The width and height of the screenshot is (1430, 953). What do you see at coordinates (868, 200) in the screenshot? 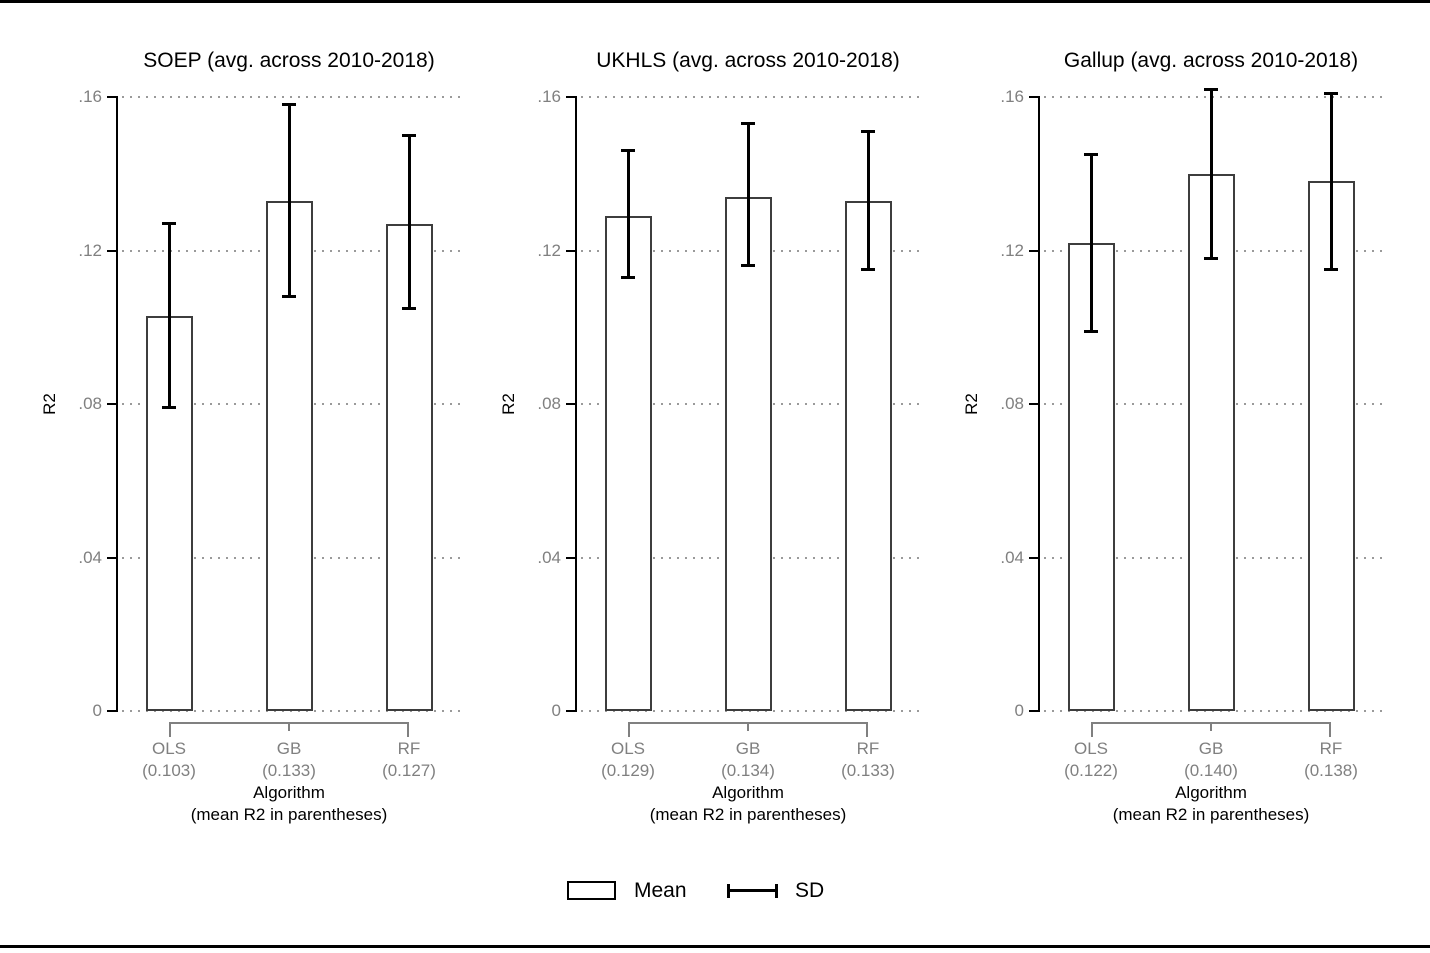
I see `errorbar-rf` at bounding box center [868, 200].